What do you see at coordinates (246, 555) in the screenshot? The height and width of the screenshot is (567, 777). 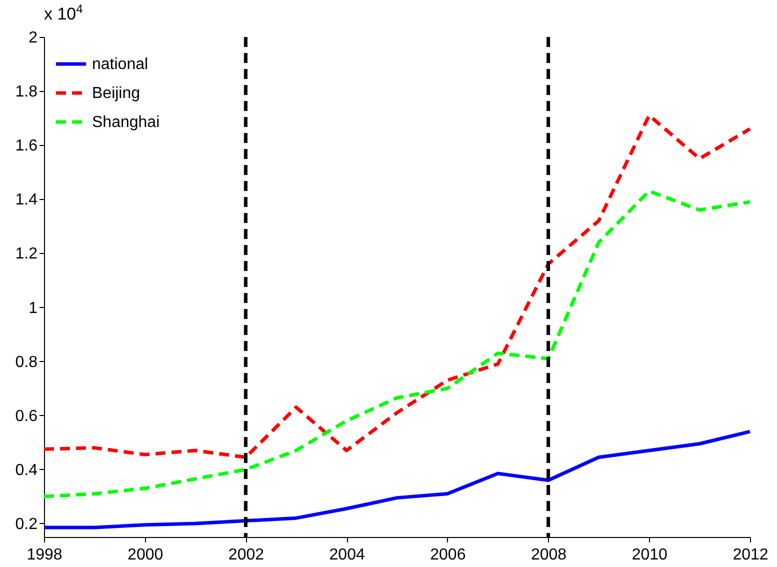 I see `x-tick-label: 2002` at bounding box center [246, 555].